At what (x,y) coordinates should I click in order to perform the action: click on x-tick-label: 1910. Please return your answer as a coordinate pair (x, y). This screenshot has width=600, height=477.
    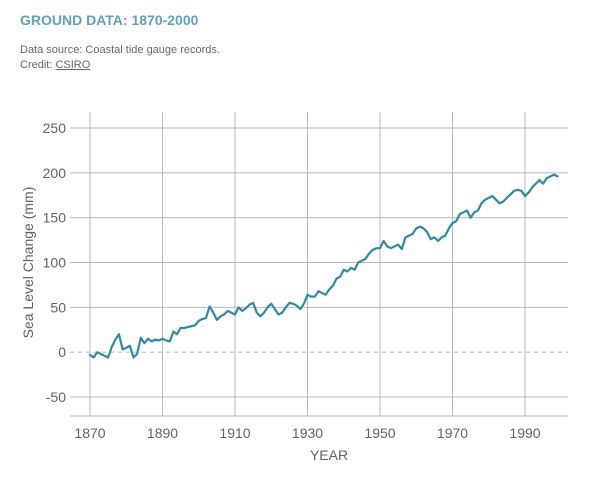
    Looking at the image, I should click on (234, 433).